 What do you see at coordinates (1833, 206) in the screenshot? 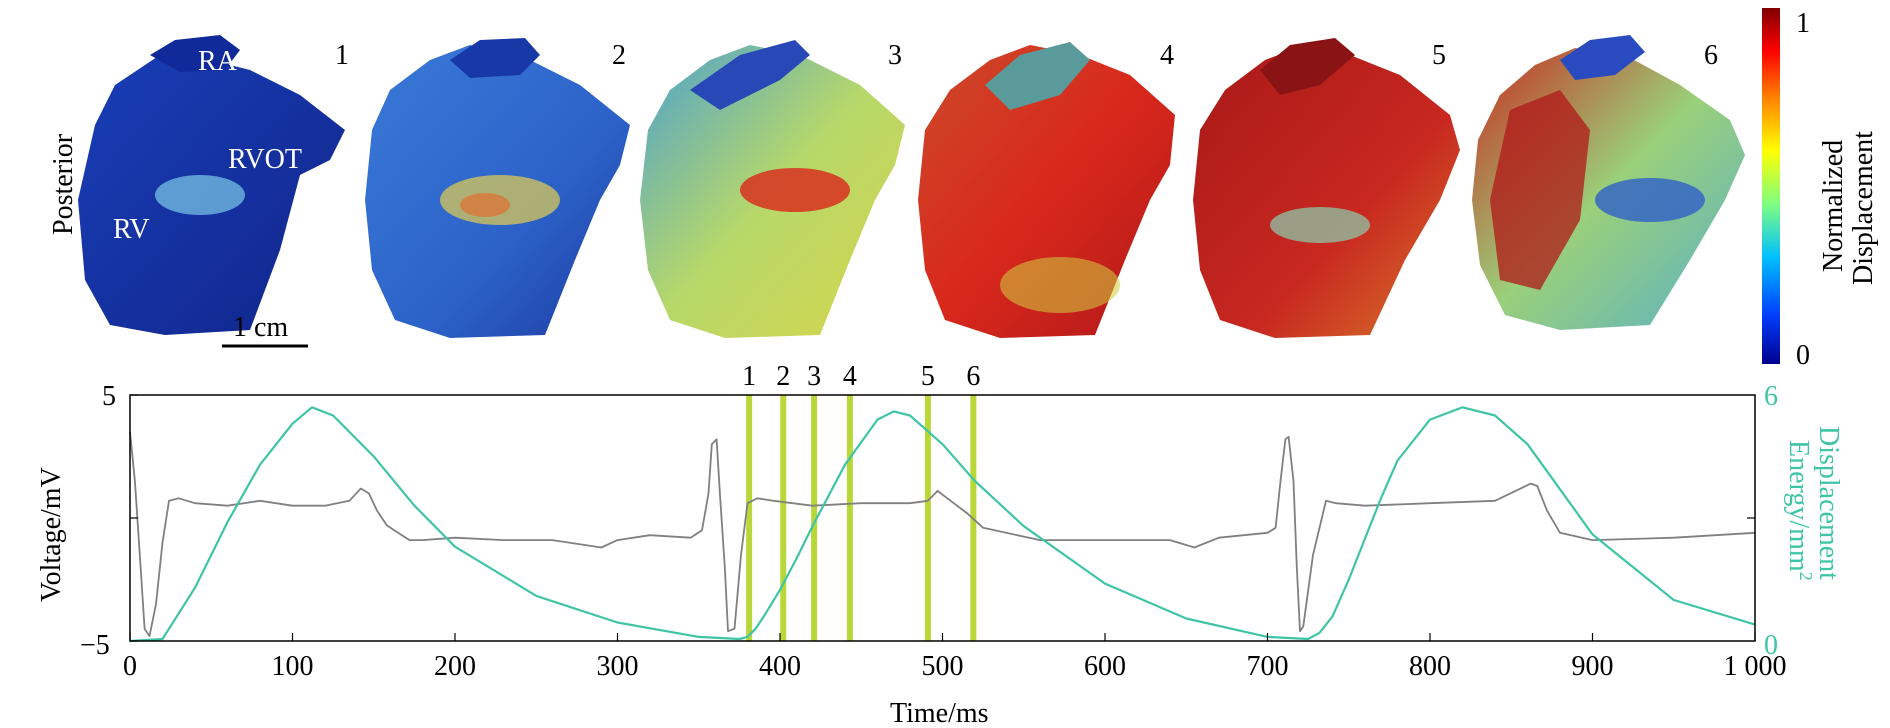
I see `colorbar-title-line1: Normalized` at bounding box center [1833, 206].